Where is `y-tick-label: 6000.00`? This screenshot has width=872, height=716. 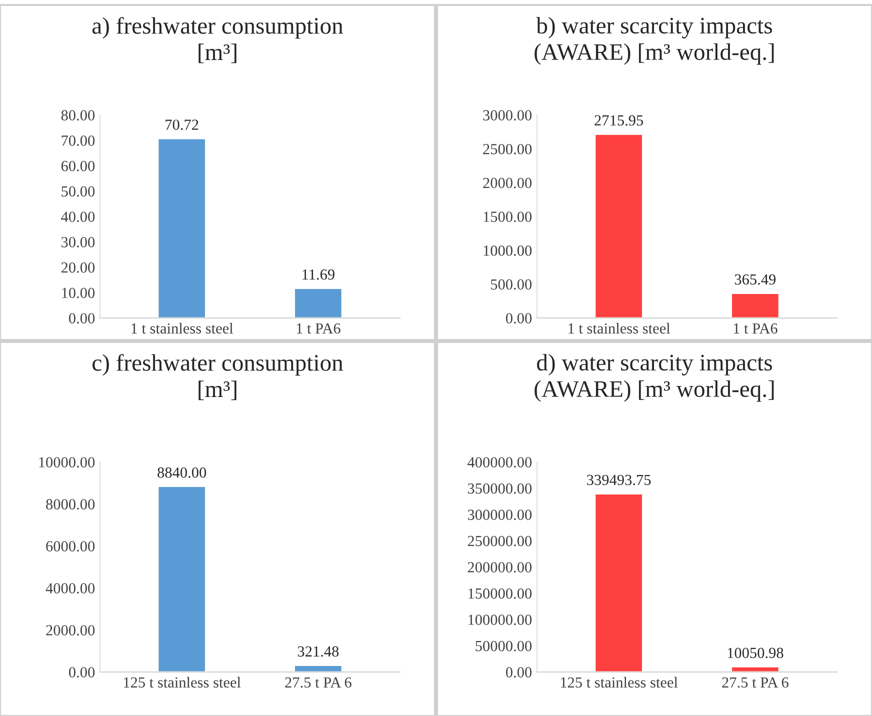 y-tick-label: 6000.00 is located at coordinates (70, 546).